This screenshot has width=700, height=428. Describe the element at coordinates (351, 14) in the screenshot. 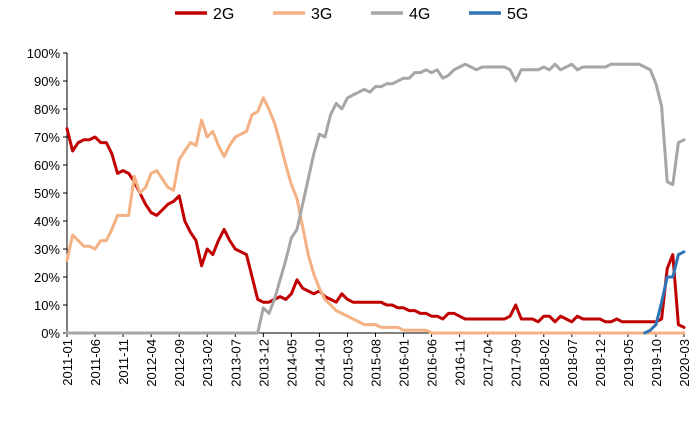

I see `legend: 2G 3G 4G 5G` at that location.